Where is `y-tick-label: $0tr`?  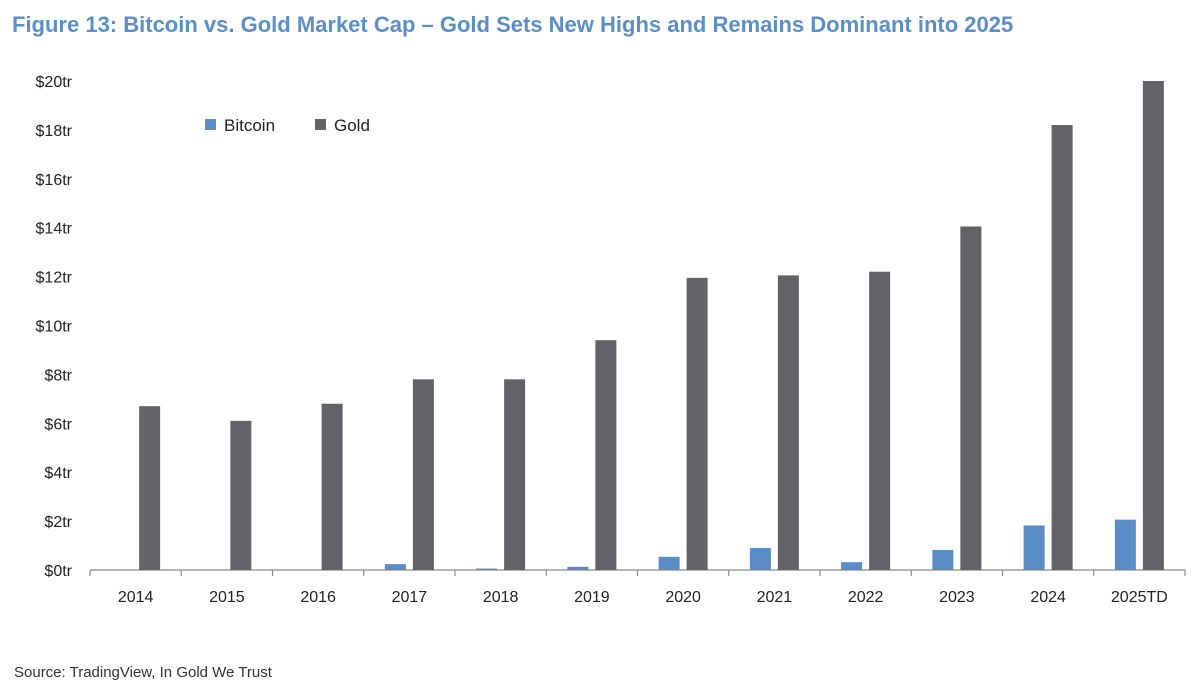 y-tick-label: $0tr is located at coordinates (58, 571).